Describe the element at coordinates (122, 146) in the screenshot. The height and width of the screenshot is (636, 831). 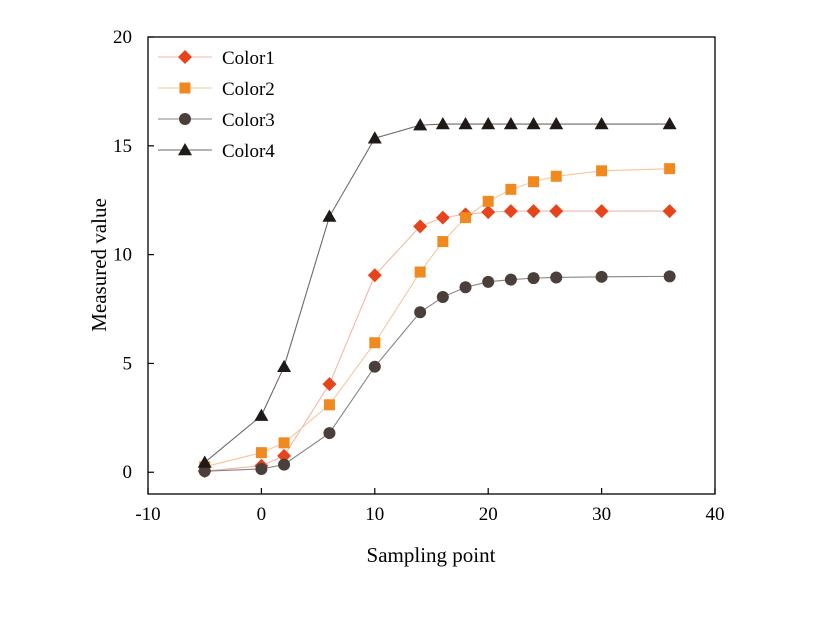
I see `y-tick-label: 15` at that location.